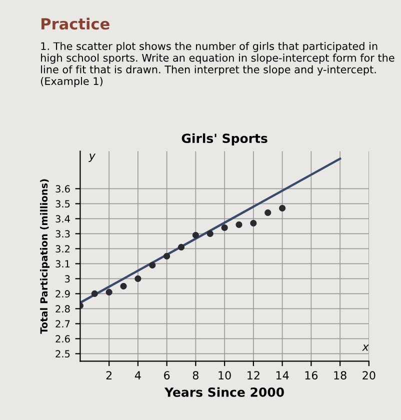 Image resolution: width=401 pixels, height=420 pixels. I want to click on x-axis-title: Years Since 2000, so click(224, 392).